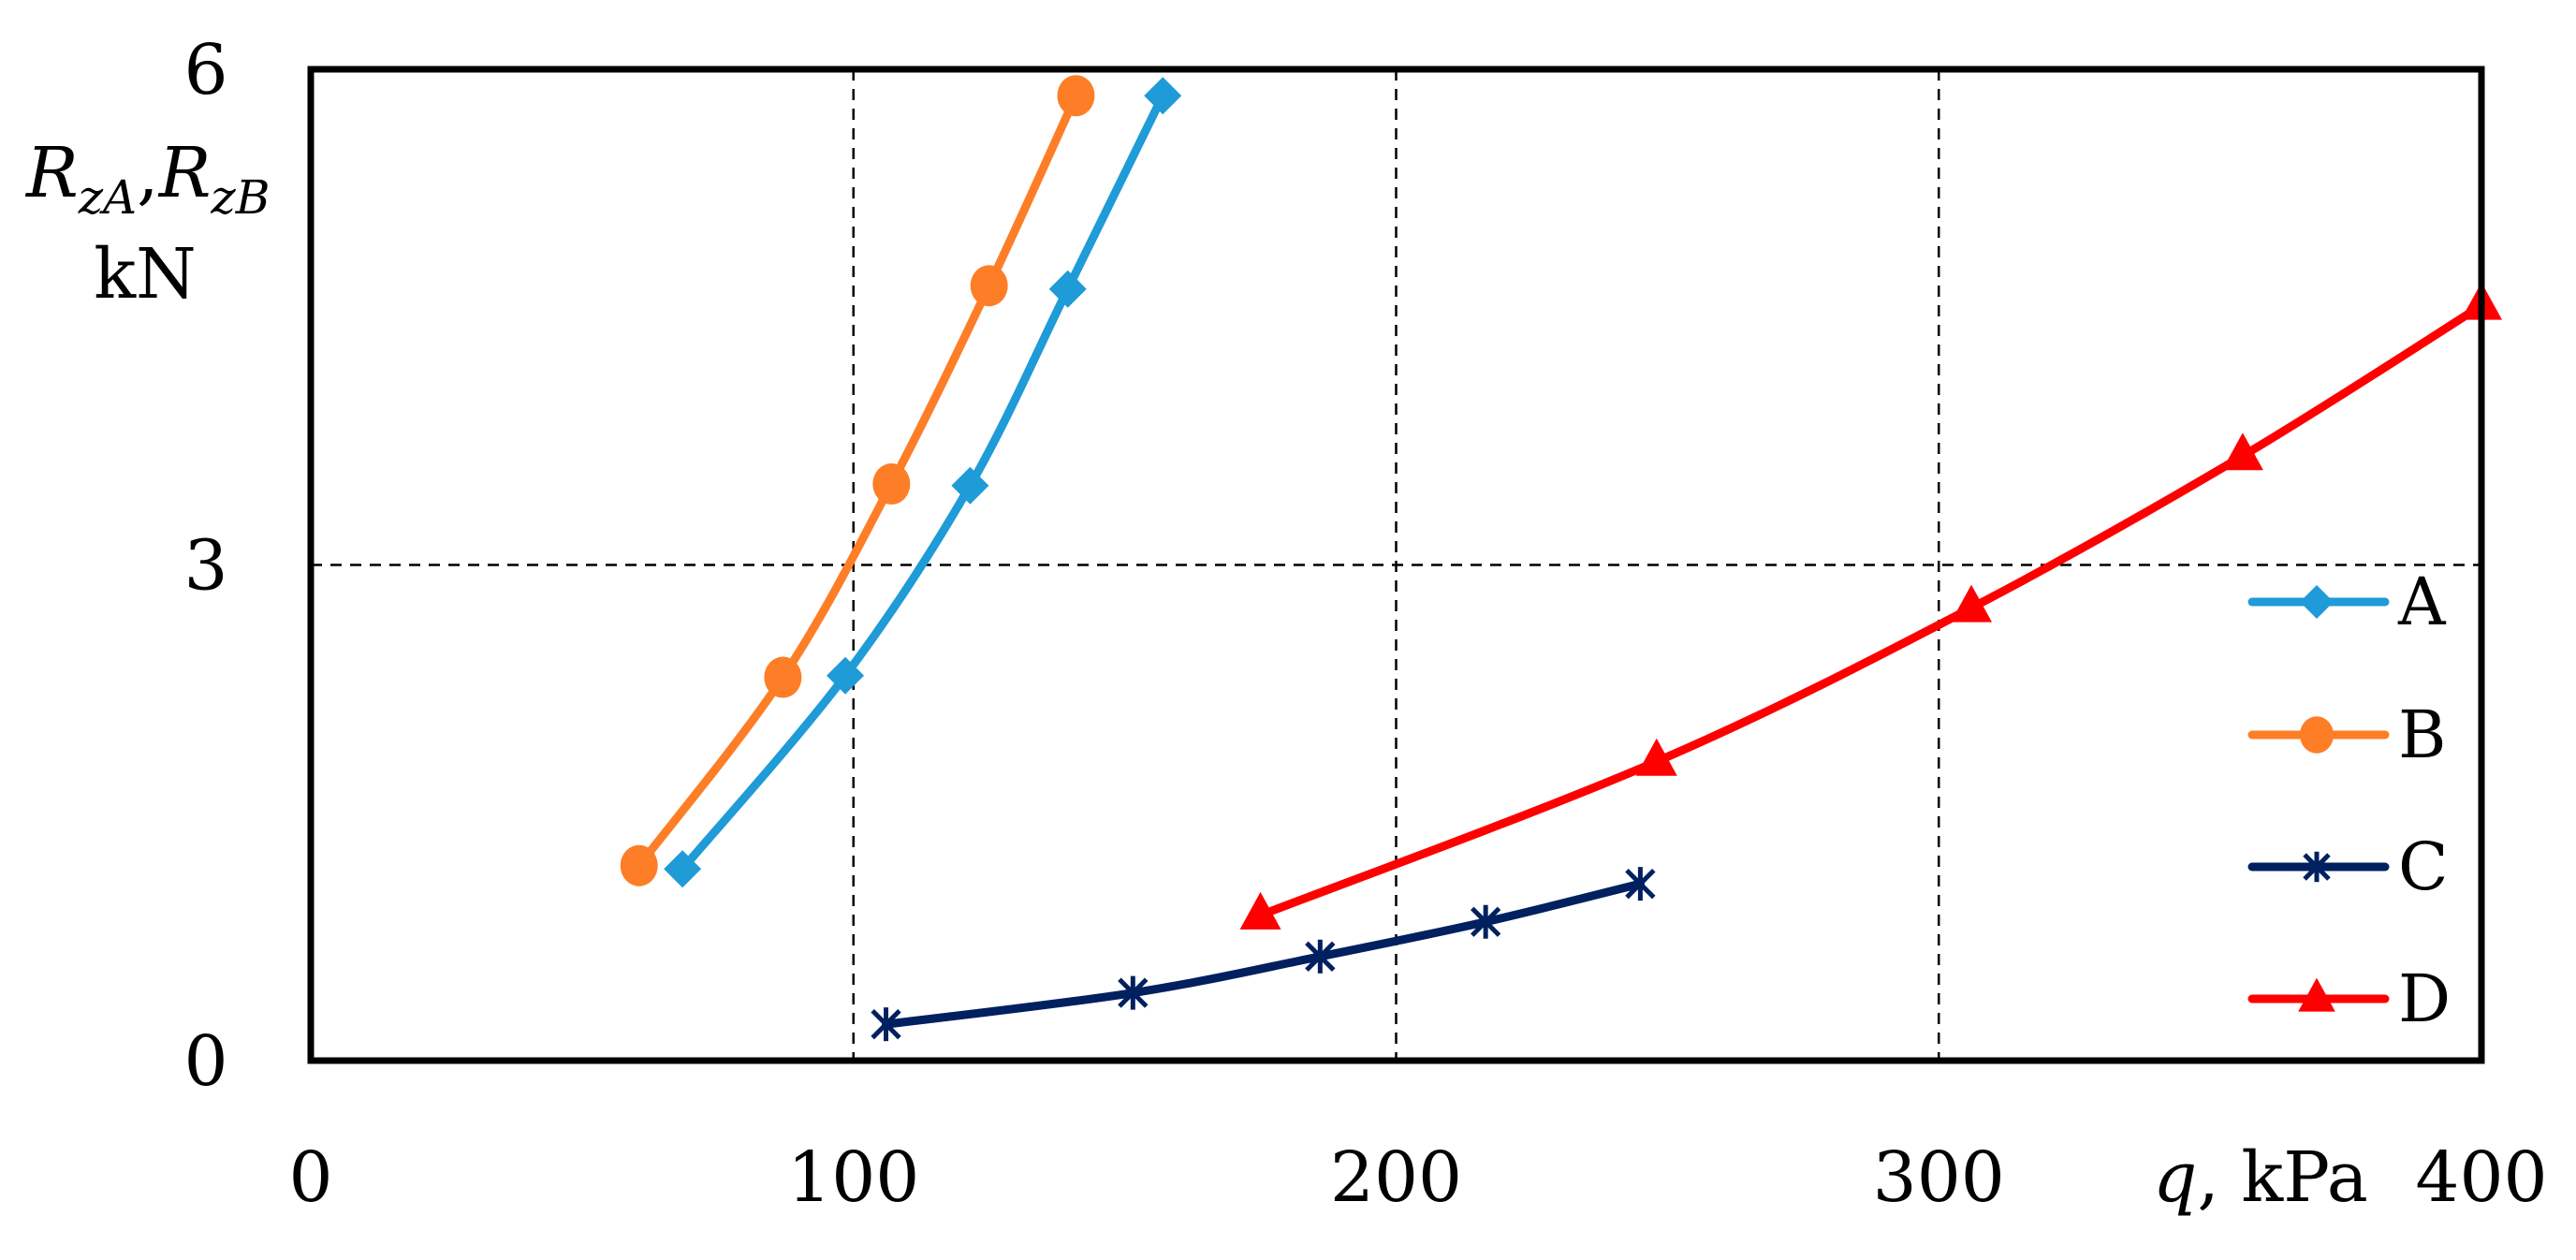 The image size is (2576, 1260). What do you see at coordinates (2260, 1177) in the screenshot?
I see `x-axis-title: q, kPa` at bounding box center [2260, 1177].